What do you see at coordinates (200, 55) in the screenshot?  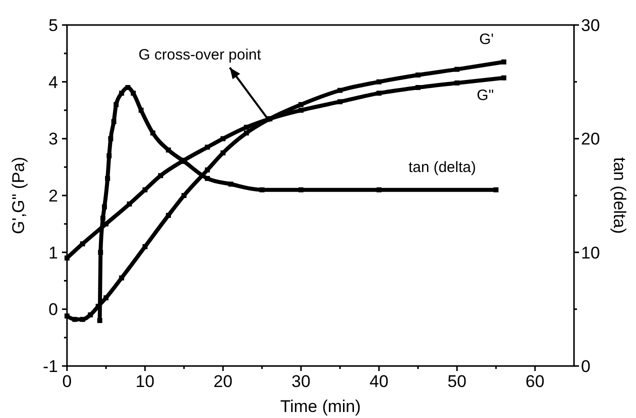 I see `annotation: G cross-over point` at bounding box center [200, 55].